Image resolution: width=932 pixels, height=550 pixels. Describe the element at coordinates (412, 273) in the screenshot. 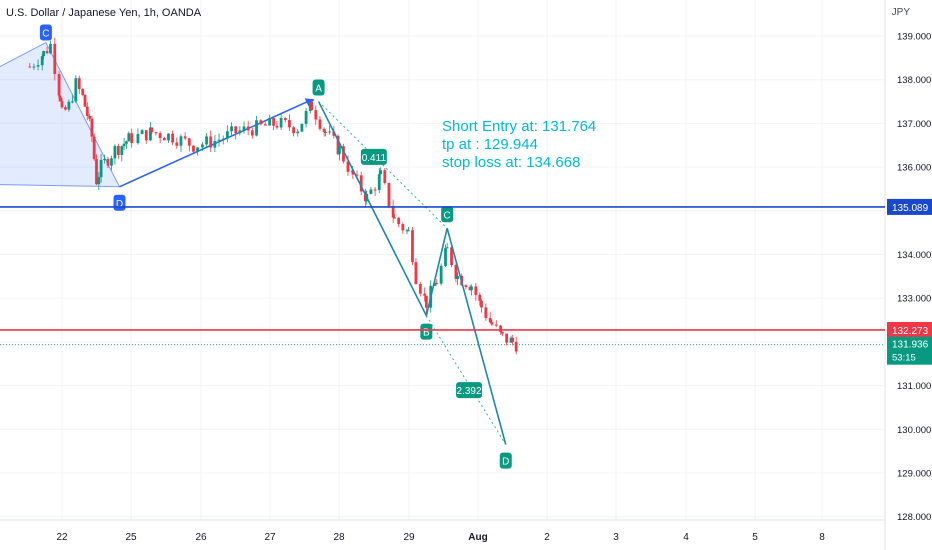

I see `pattern-green-legs` at that location.